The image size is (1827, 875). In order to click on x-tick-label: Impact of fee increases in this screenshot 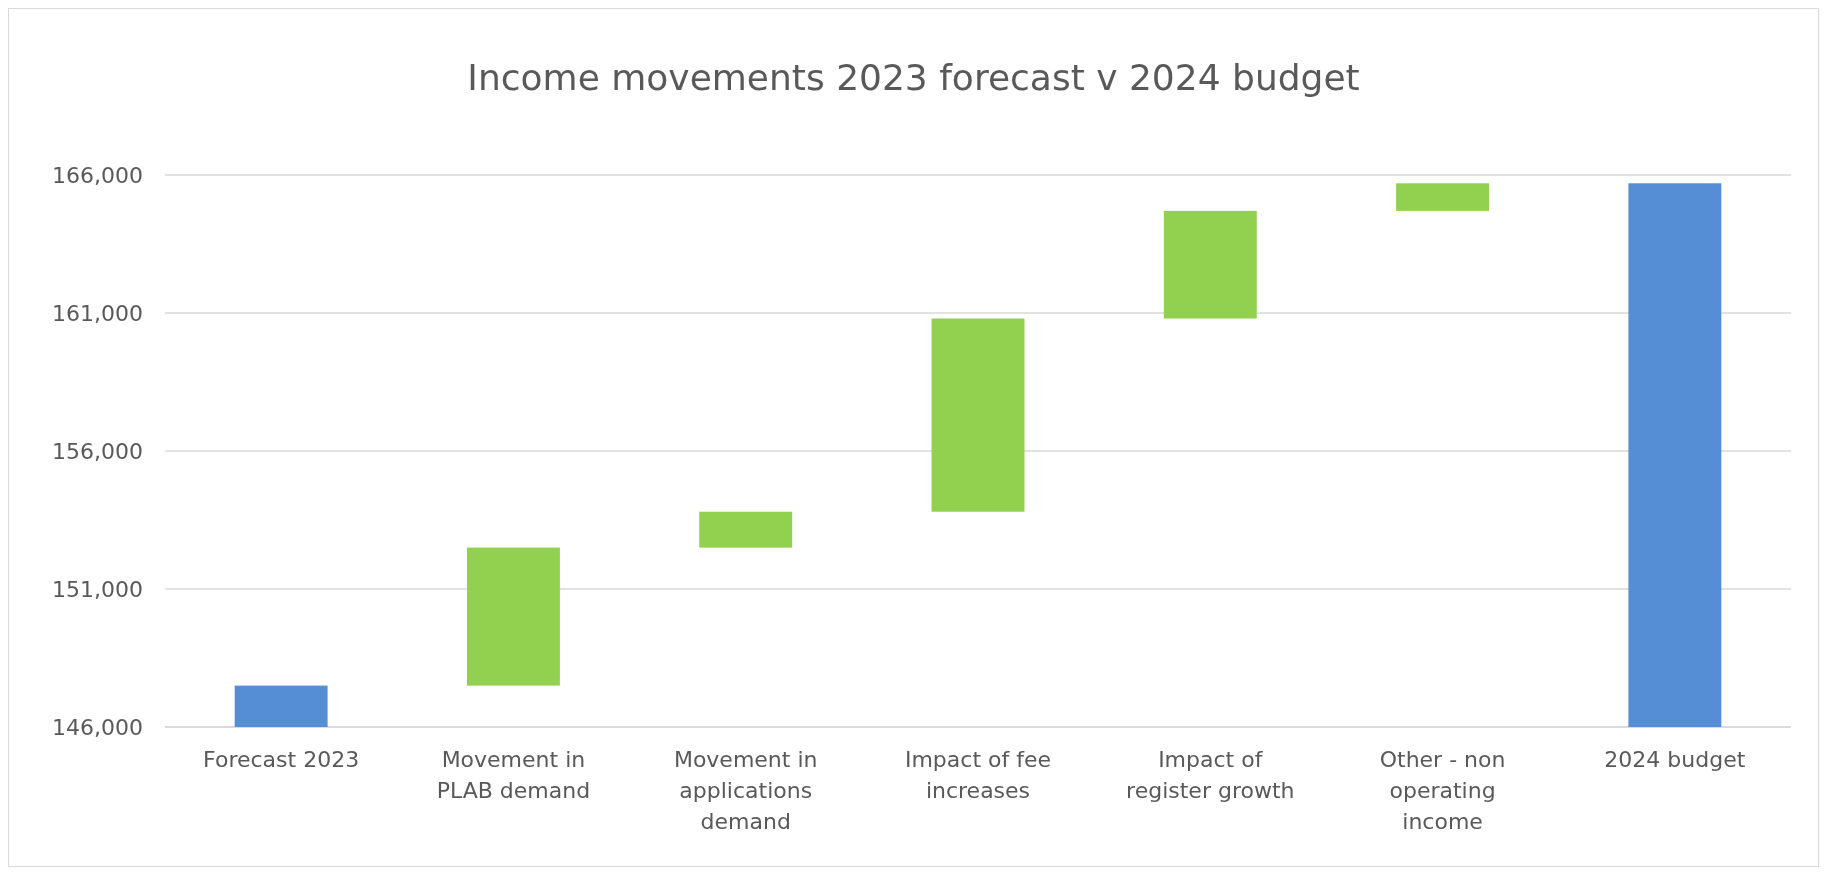, I will do `click(978, 775)`.